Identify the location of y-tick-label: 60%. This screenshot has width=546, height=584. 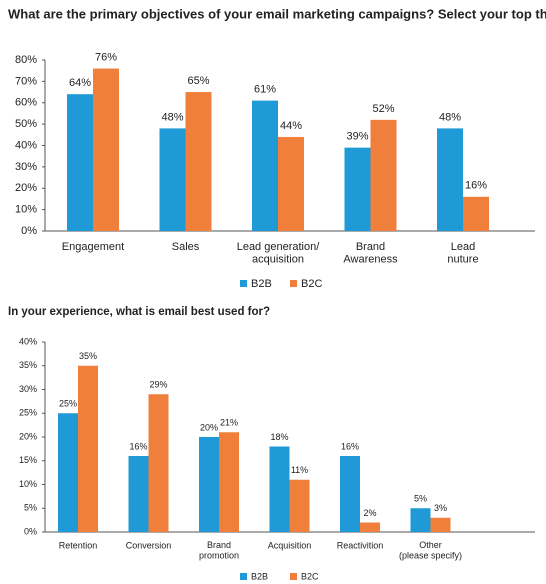
(26, 103).